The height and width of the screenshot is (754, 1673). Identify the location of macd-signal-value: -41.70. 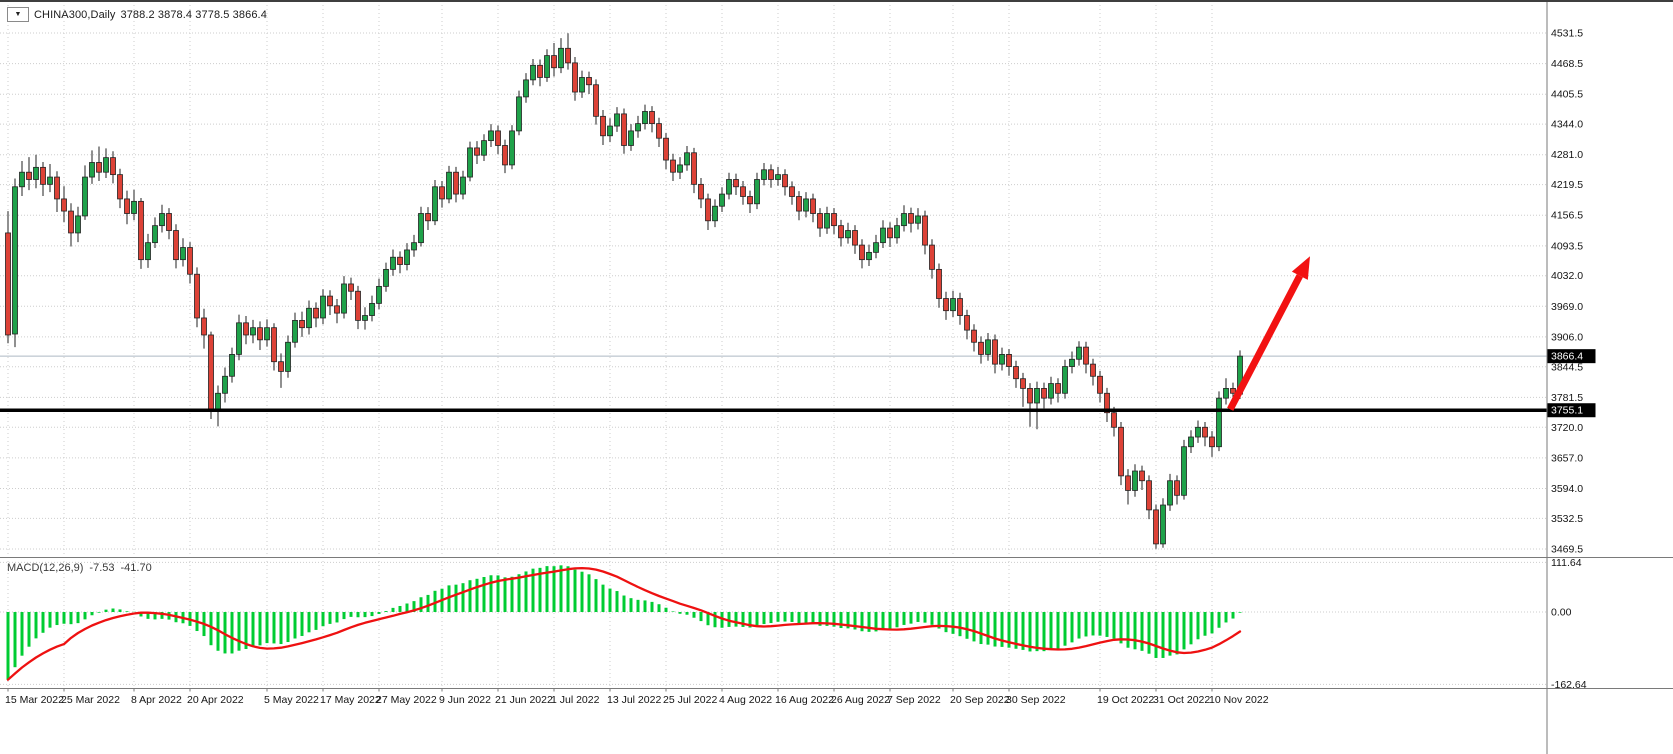
(136, 568).